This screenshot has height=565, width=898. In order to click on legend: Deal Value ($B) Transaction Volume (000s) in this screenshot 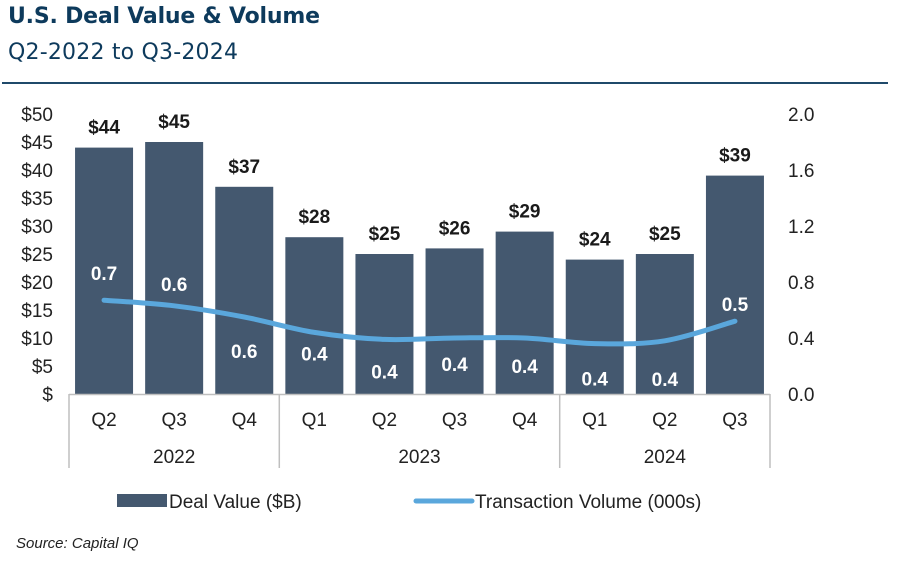, I will do `click(409, 502)`.